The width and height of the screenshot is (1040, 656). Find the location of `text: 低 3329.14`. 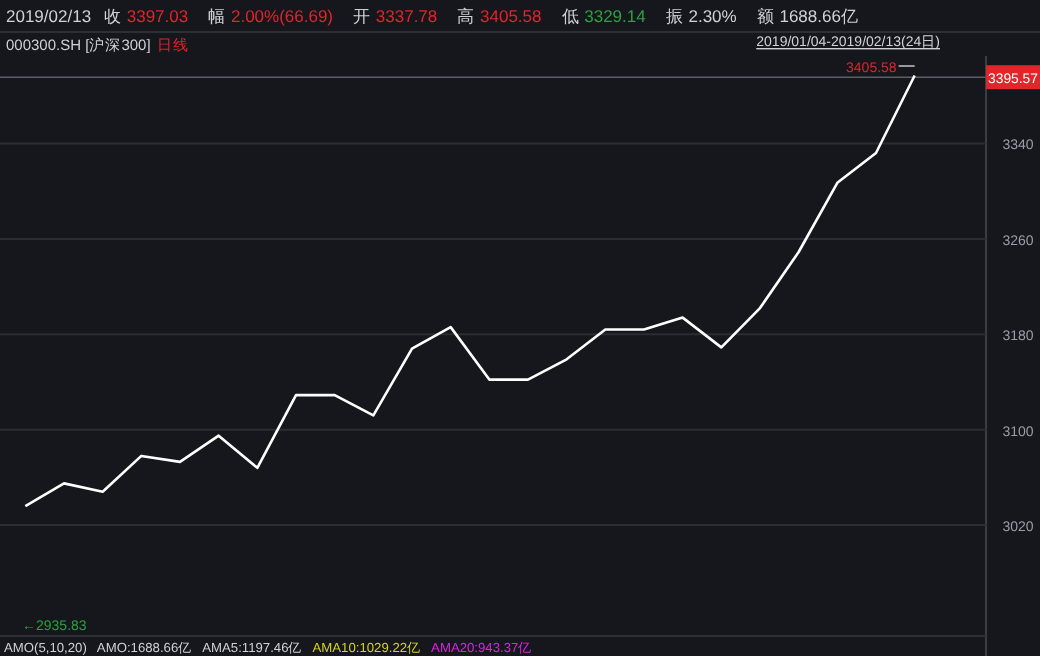

text: 低 3329.14 is located at coordinates (604, 16).